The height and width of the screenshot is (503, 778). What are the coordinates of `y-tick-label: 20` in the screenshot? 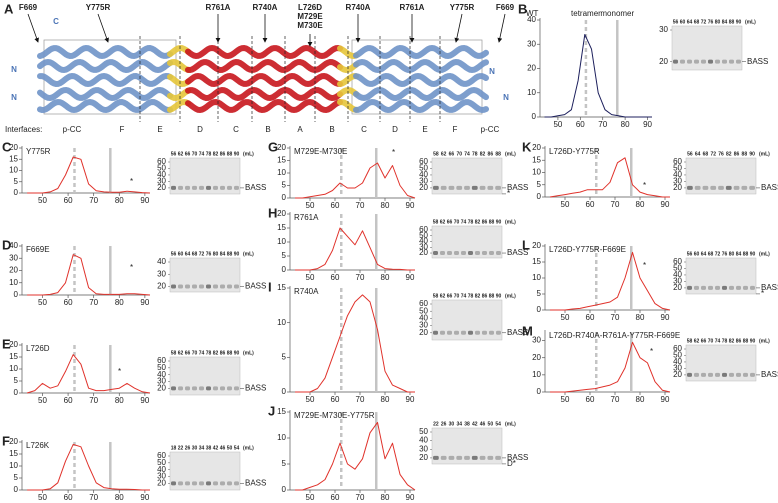 It's located at (536, 357).